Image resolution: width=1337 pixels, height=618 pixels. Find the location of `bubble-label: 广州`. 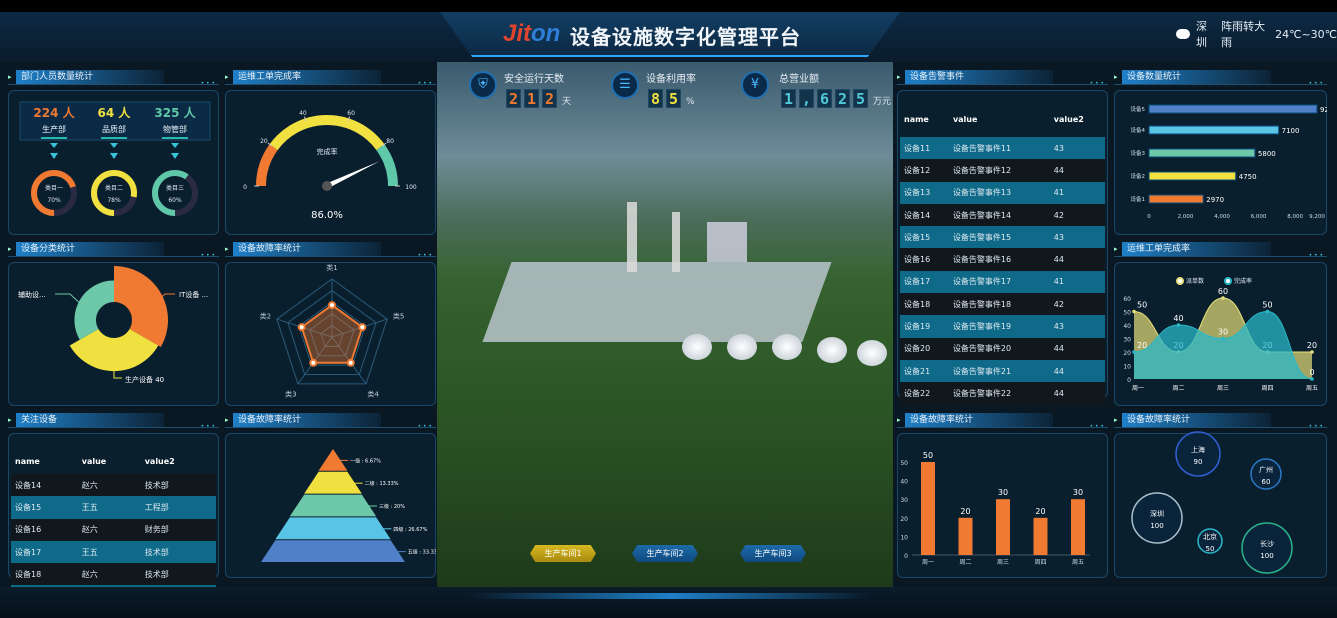

bubble-label: 广州 is located at coordinates (1266, 469).